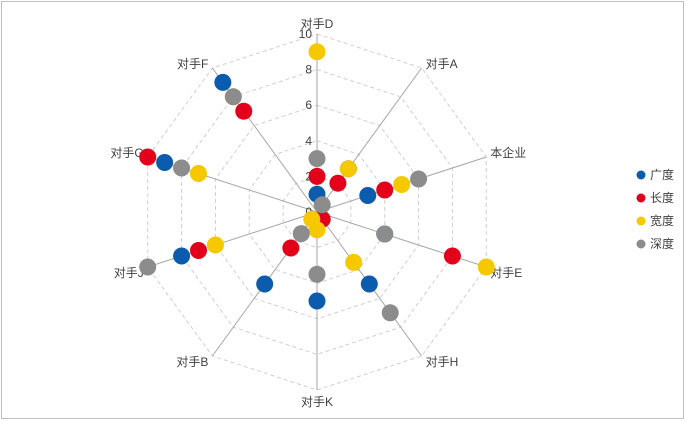 This screenshot has height=422, width=687. Describe the element at coordinates (129, 273) in the screenshot. I see `category-label: 对手J` at that location.